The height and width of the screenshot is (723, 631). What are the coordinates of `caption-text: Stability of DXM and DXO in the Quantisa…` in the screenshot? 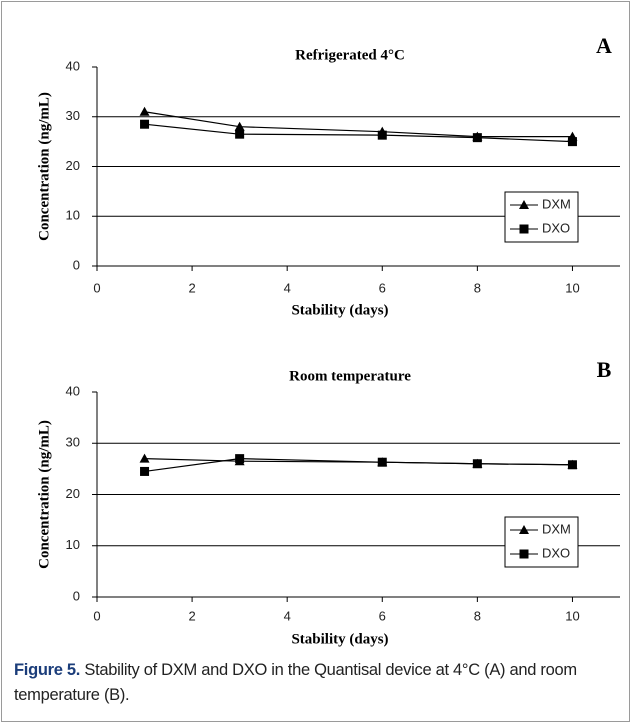 It's located at (295, 682).